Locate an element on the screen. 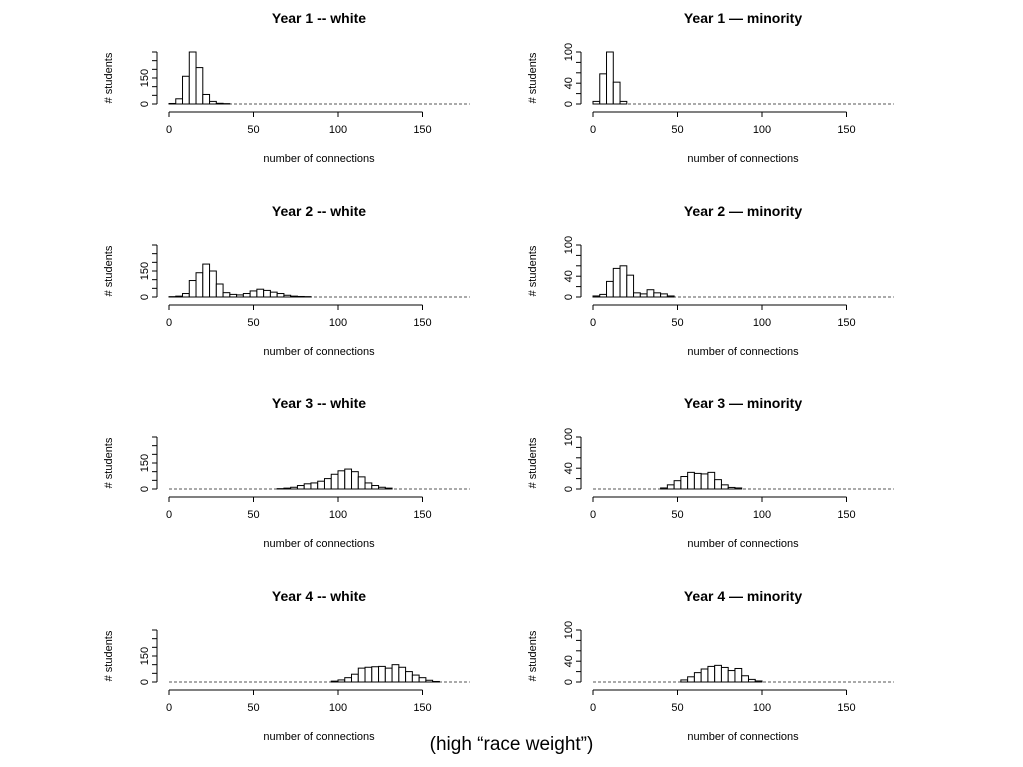 Image resolution: width=1023 pixels, height=767 pixels. panel-title: Year 4 — minority is located at coordinates (743, 596).